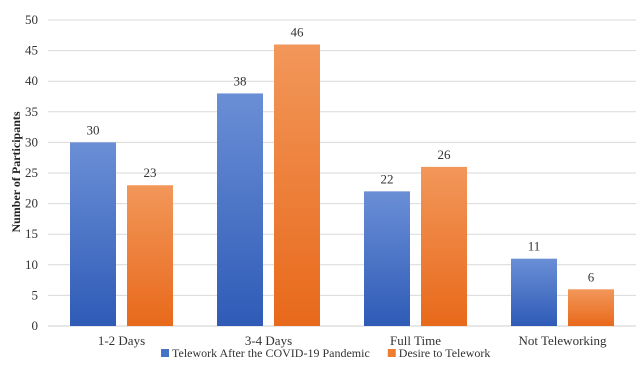 Image resolution: width=641 pixels, height=369 pixels. Describe the element at coordinates (31, 50) in the screenshot. I see `y-tick-label: 45` at that location.